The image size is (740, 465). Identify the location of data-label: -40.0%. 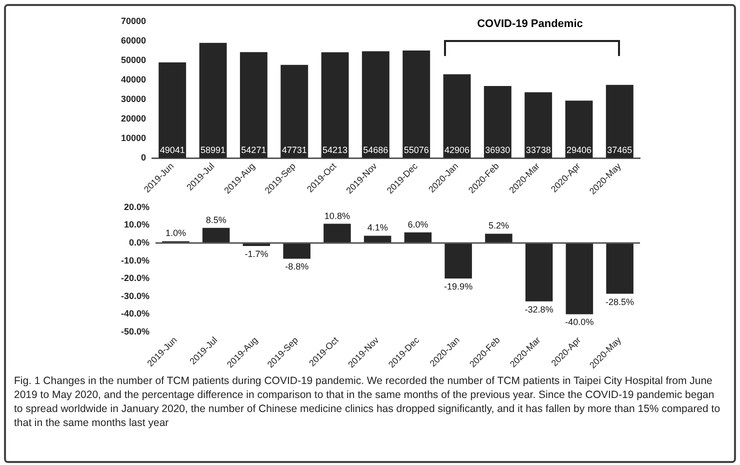
(579, 322).